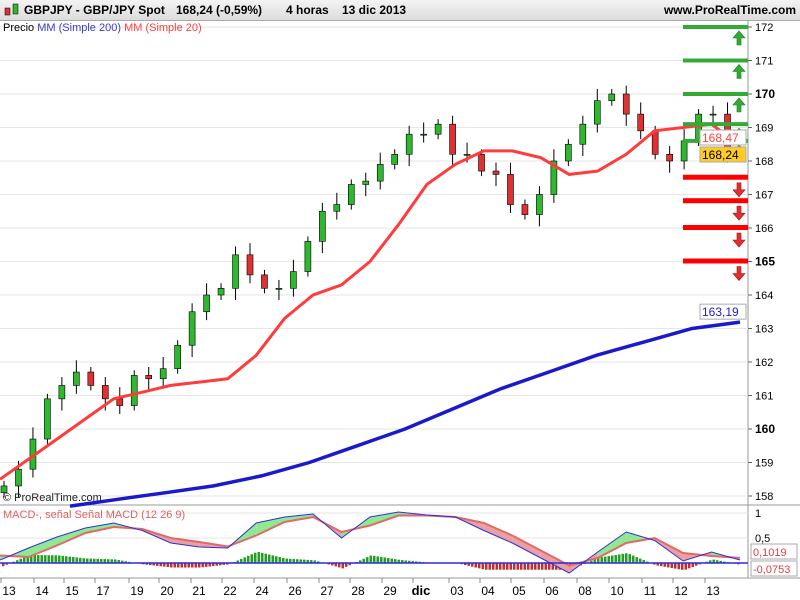 The height and width of the screenshot is (600, 800). What do you see at coordinates (720, 138) in the screenshot?
I see `ma20-value-label: 168,47` at bounding box center [720, 138].